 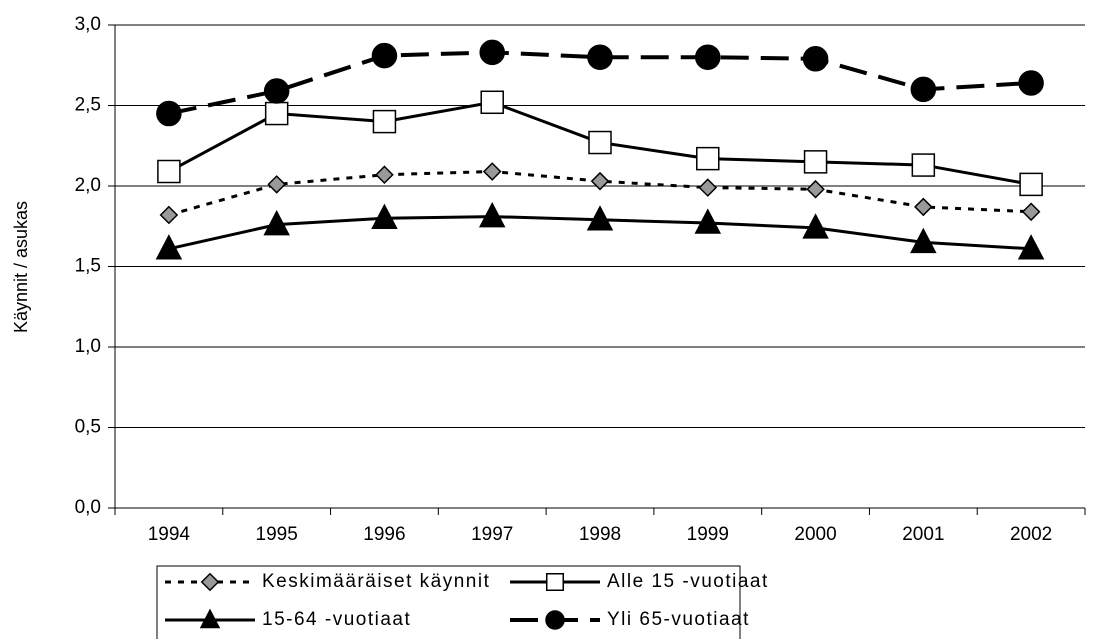 I want to click on x-tick-label: 1997, so click(x=492, y=534).